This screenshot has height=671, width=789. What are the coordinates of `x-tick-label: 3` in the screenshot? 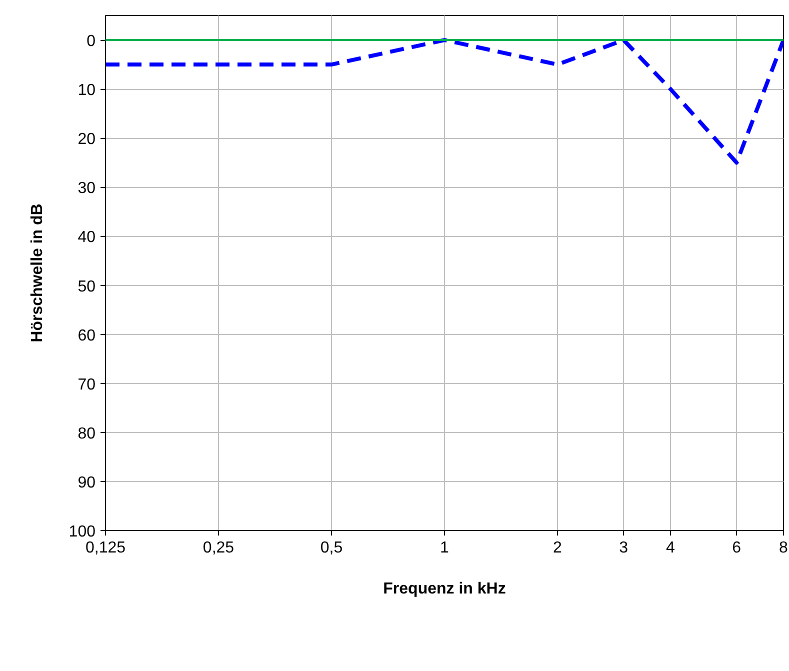 It's located at (623, 548).